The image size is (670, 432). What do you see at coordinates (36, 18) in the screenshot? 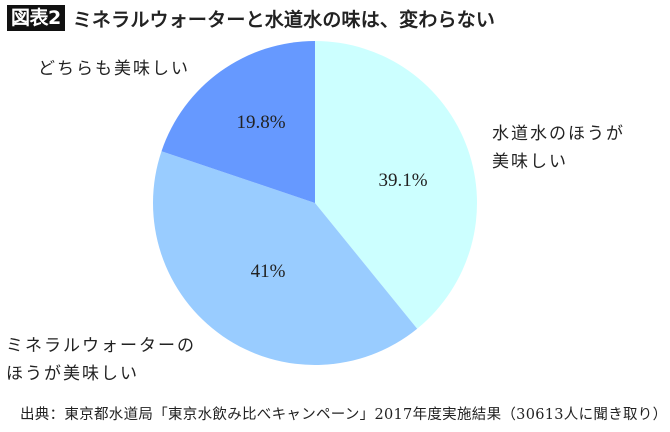
I see `figure-badge: 図表2` at bounding box center [36, 18].